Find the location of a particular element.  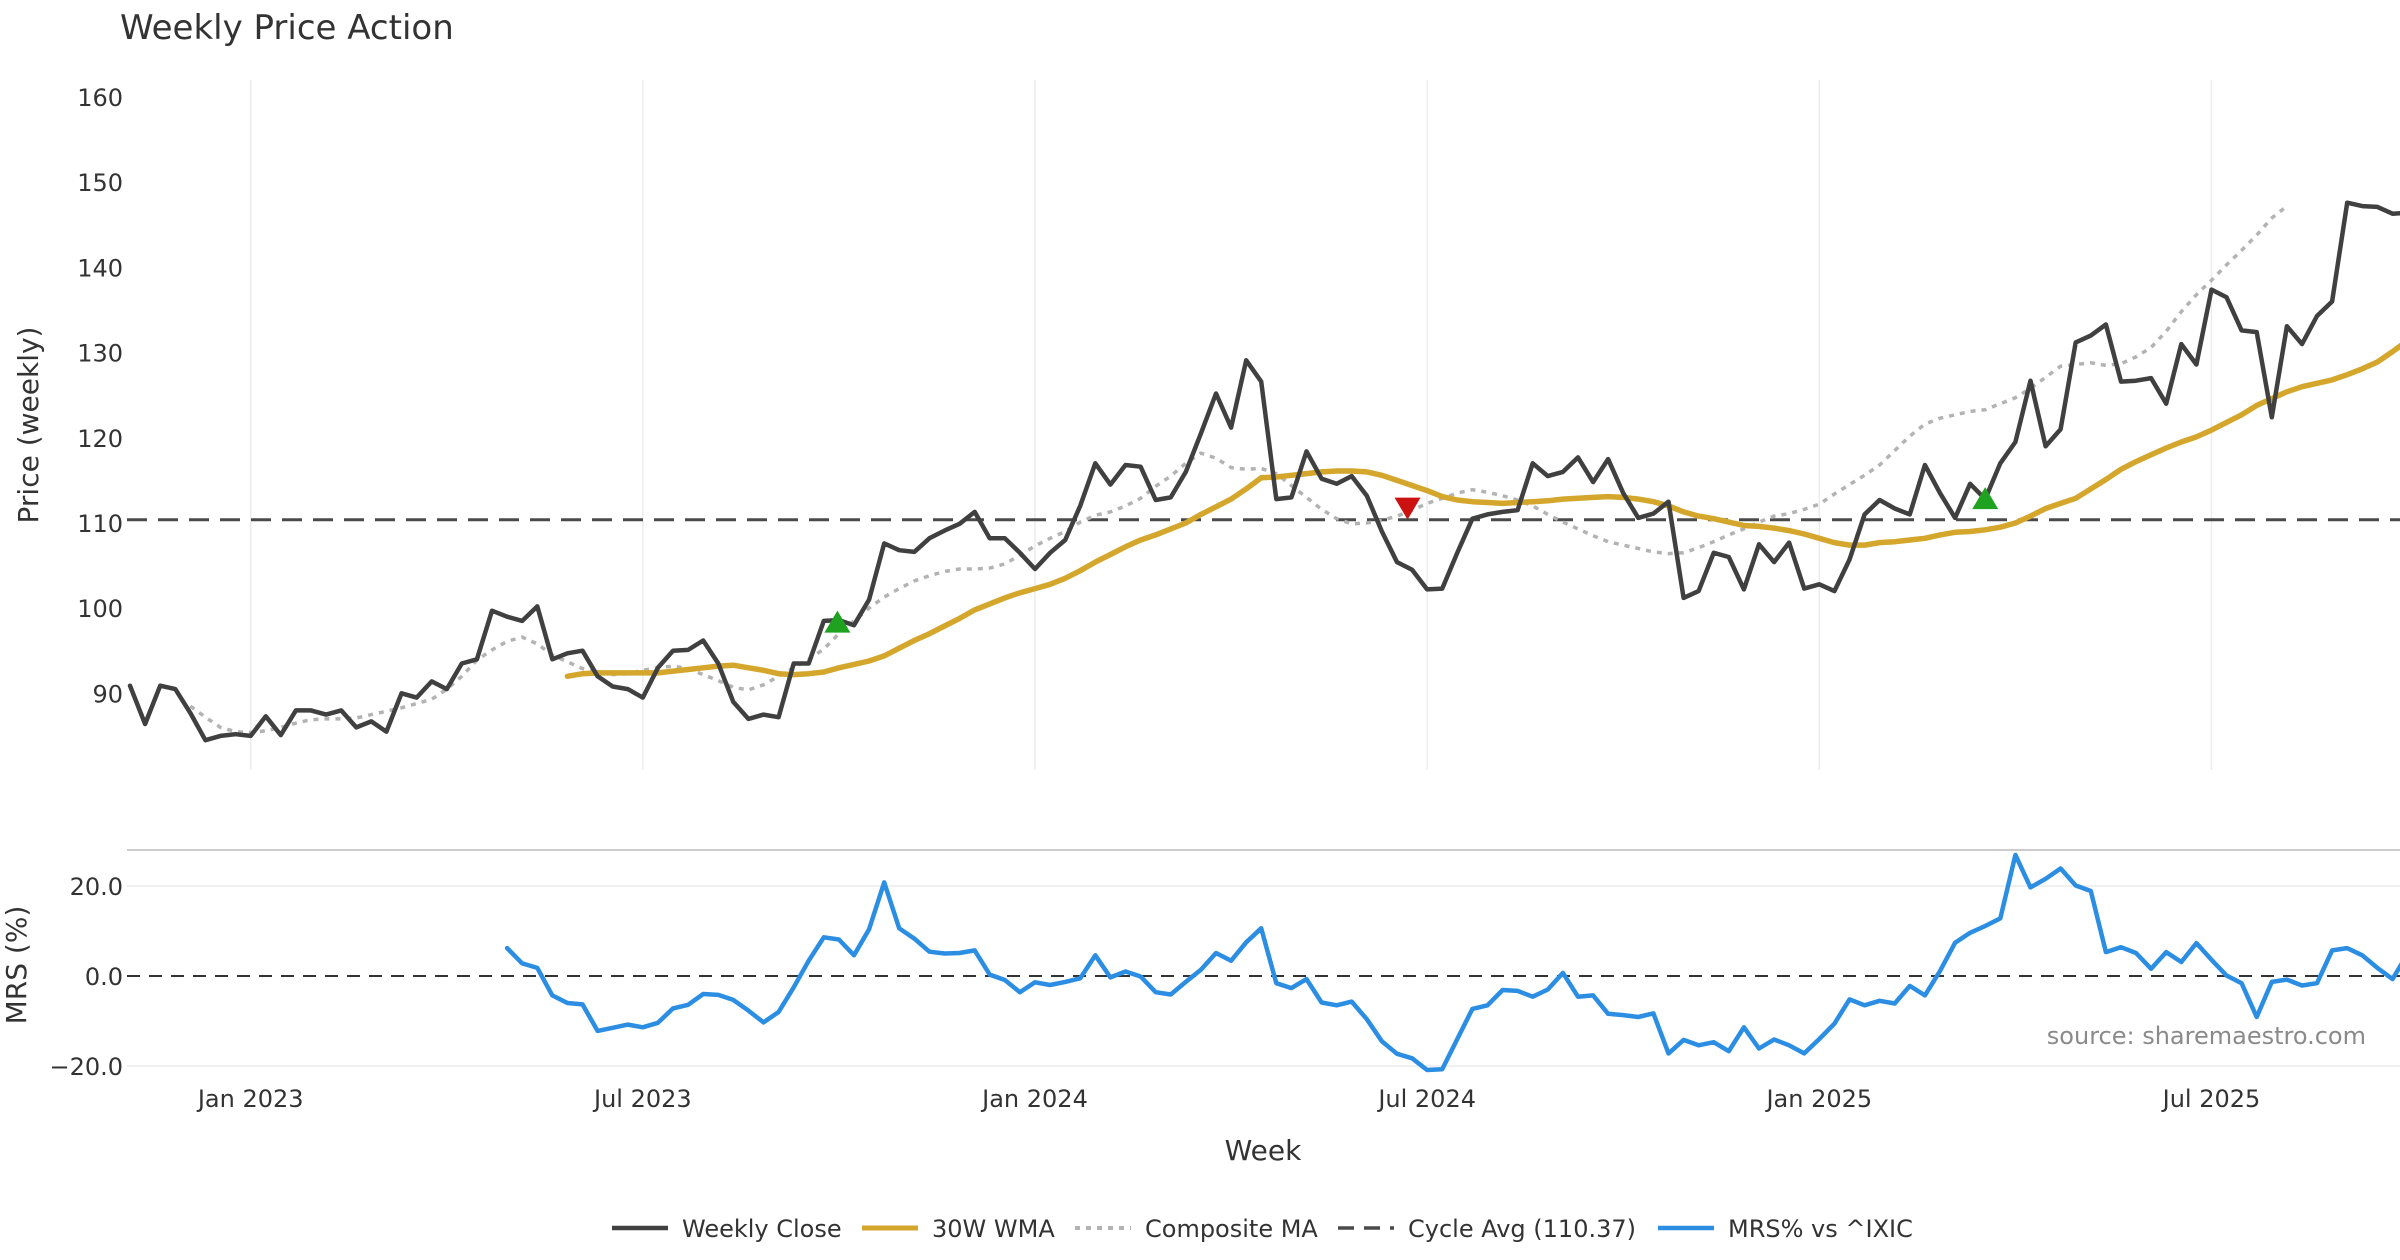

sell-signal-marker is located at coordinates (1407, 508).